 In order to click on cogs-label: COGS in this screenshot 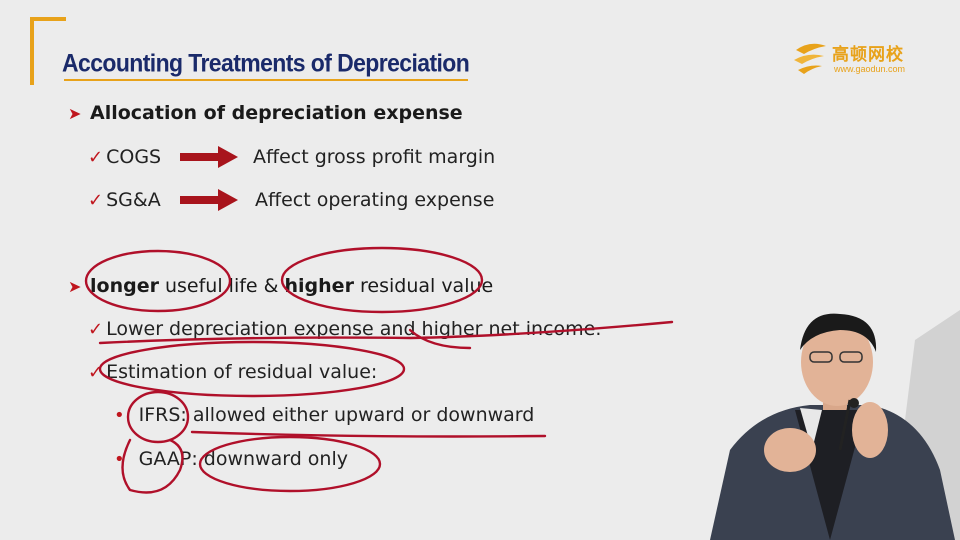, I will do `click(134, 157)`.